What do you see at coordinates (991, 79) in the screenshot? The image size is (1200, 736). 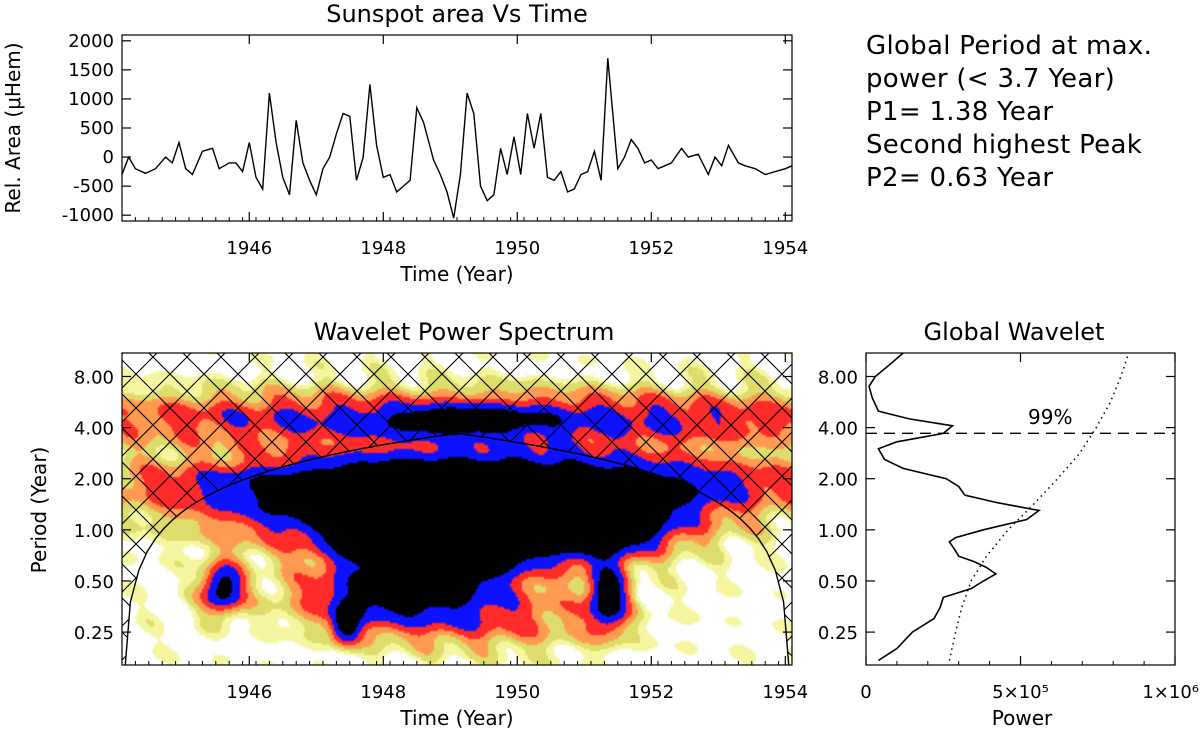 I see `annotation-line-2: power (< 3.7 Year)` at bounding box center [991, 79].